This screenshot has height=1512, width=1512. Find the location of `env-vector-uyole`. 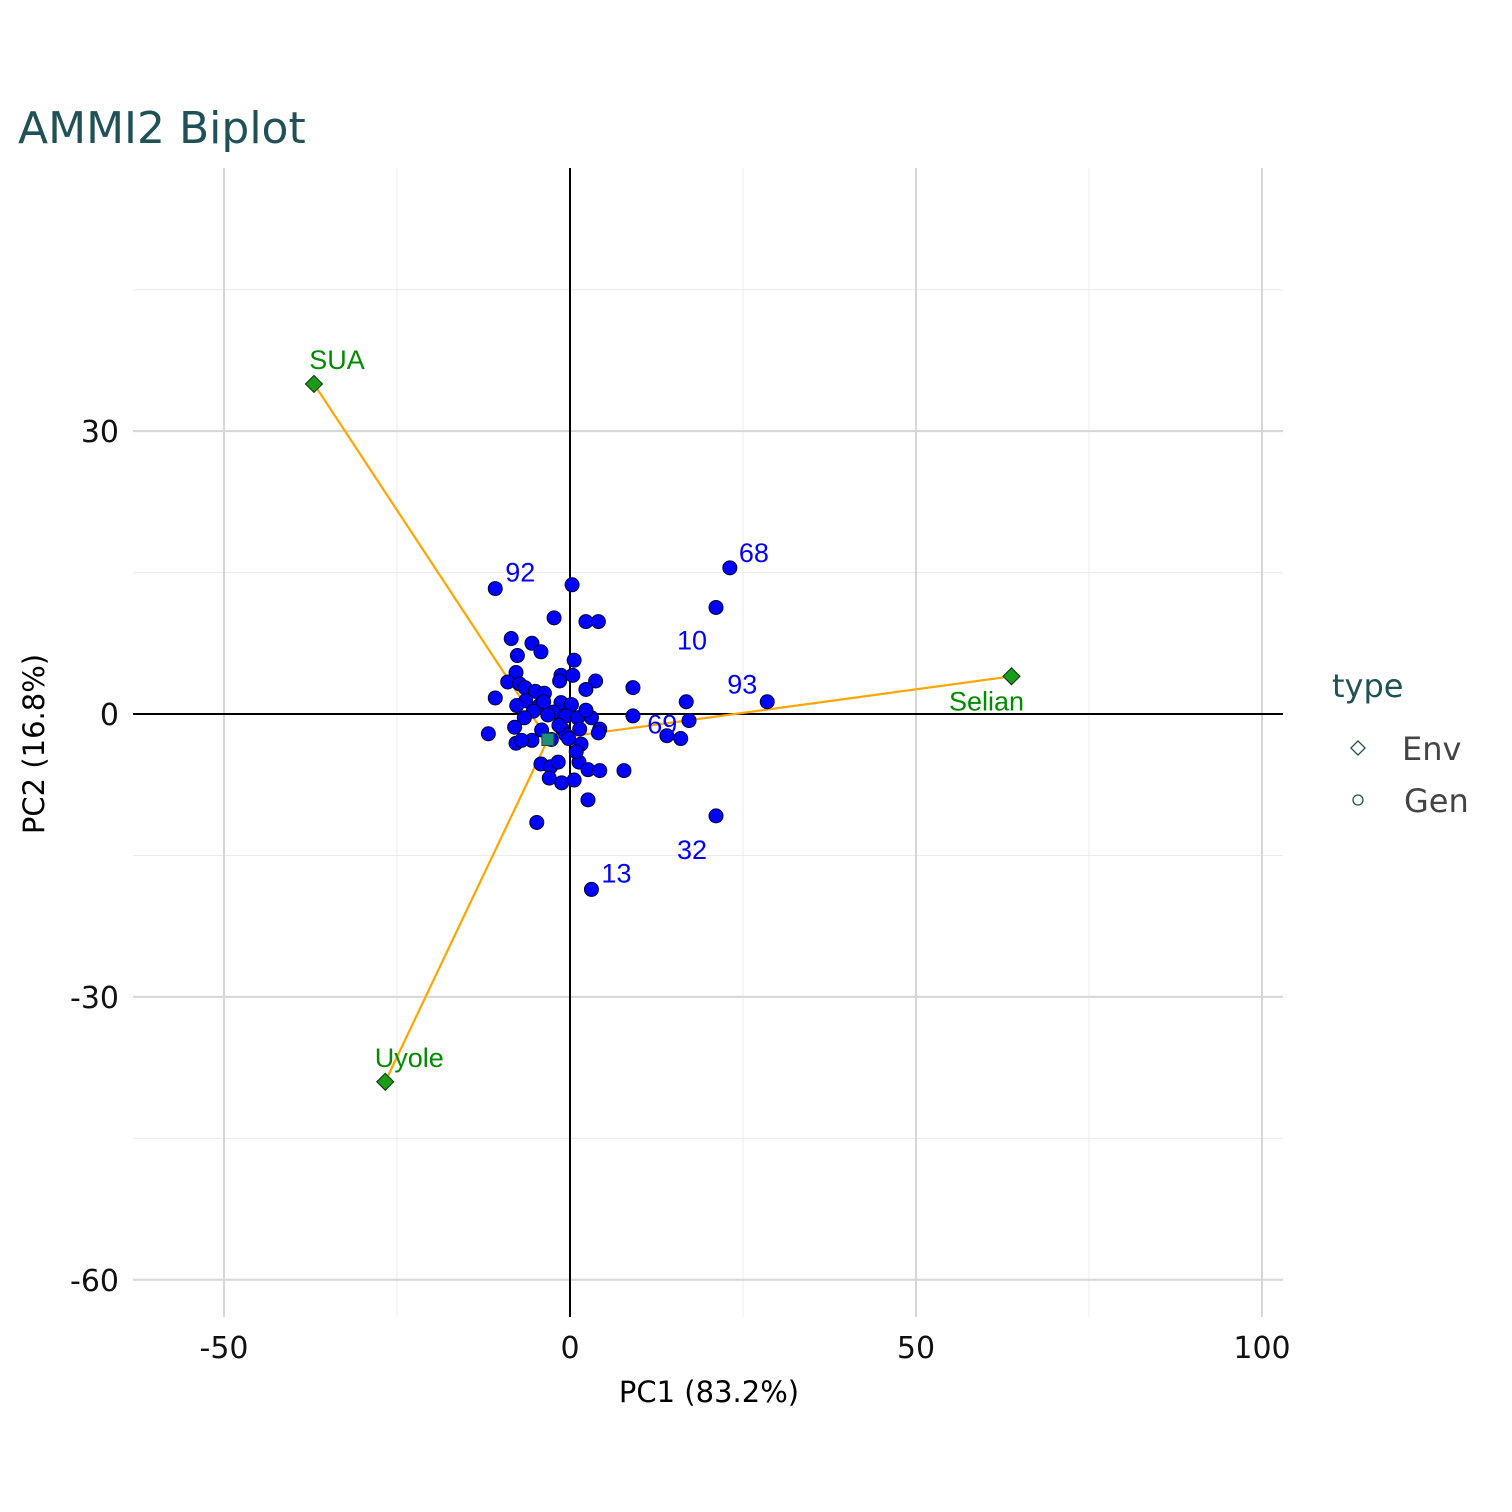

env-vector-uyole is located at coordinates (466, 910).